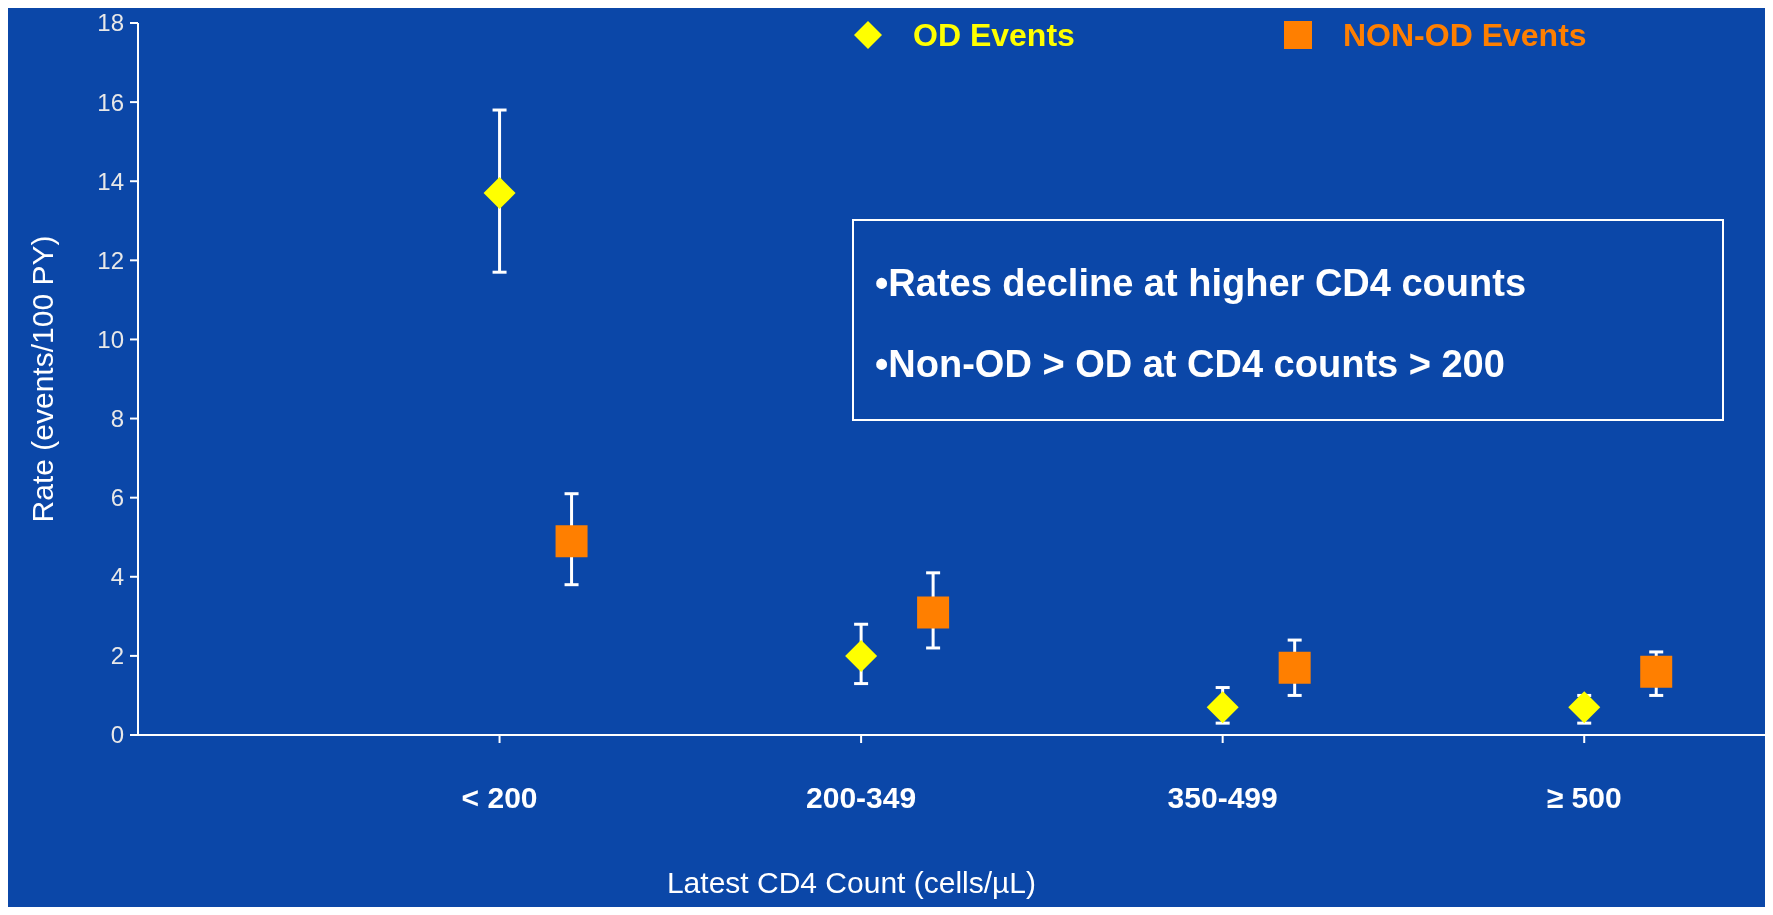 This screenshot has width=1773, height=915. Describe the element at coordinates (1190, 364) in the screenshot. I see `annotation: •Non-OD > OD at CD4 counts > 200` at that location.